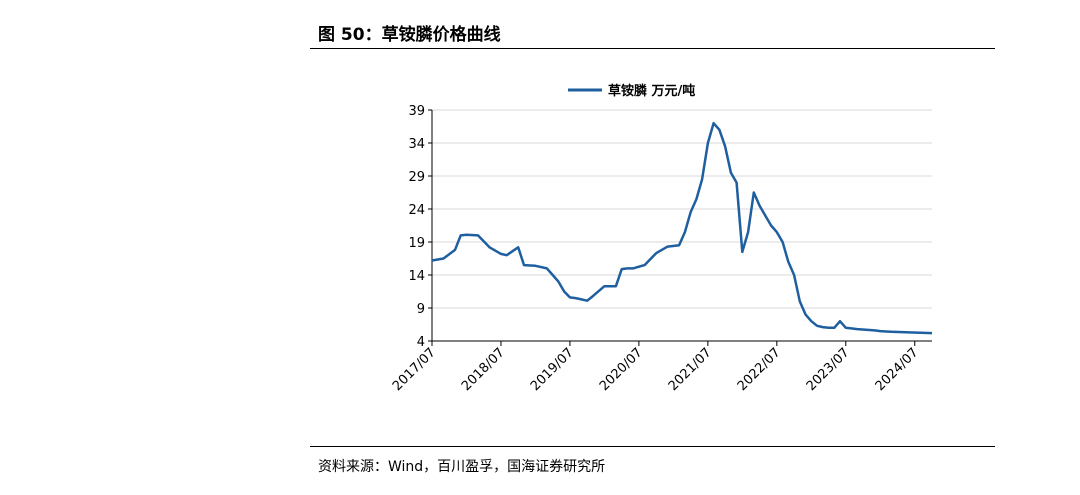 The image size is (1080, 495). Describe the element at coordinates (651, 91) in the screenshot. I see `legend-label: 草铵膦 万元/吨` at that location.